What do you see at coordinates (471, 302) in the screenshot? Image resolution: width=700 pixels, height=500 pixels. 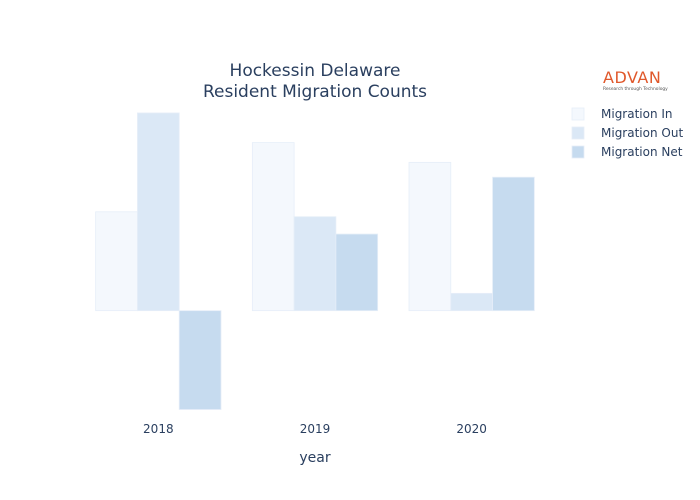 I see `bar-migration-out-2020` at bounding box center [471, 302].